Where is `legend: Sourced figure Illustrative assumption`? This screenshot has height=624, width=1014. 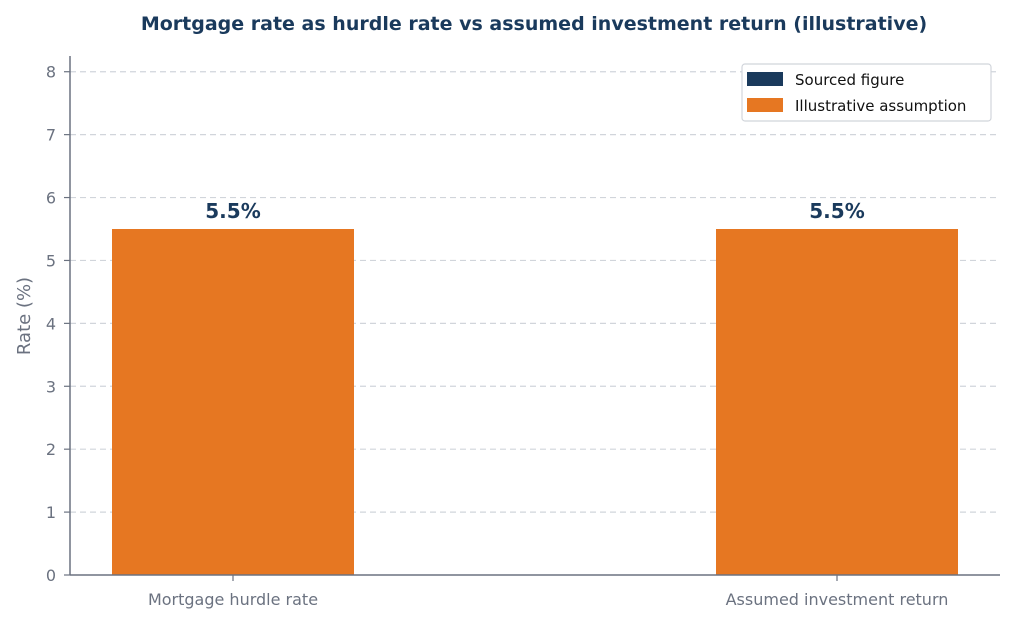
legend: Sourced figure Illustrative assumption is located at coordinates (866, 92).